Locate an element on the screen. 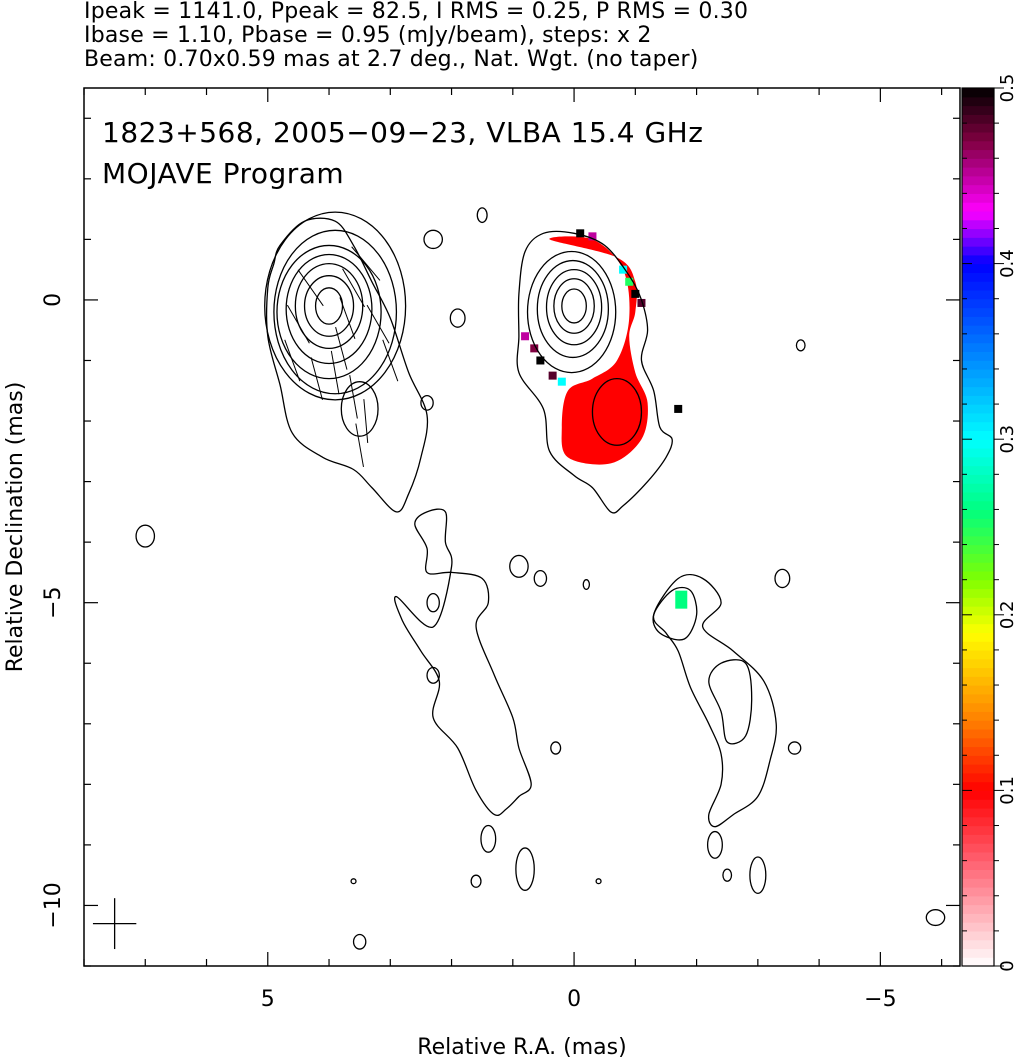 The image size is (1022, 1061). contour-jet-outer-right is located at coordinates (715, 701).